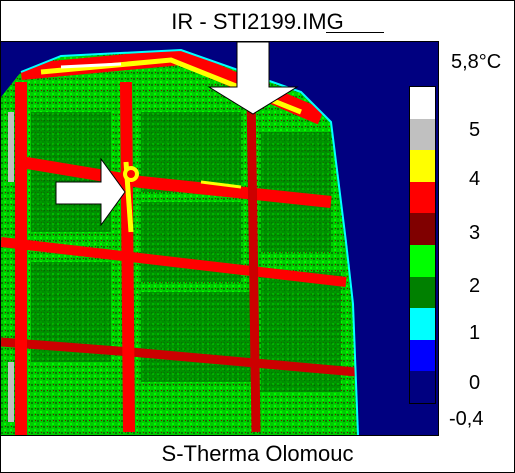 This screenshot has height=473, width=515. What do you see at coordinates (422, 260) in the screenshot?
I see `color-band-green` at bounding box center [422, 260].